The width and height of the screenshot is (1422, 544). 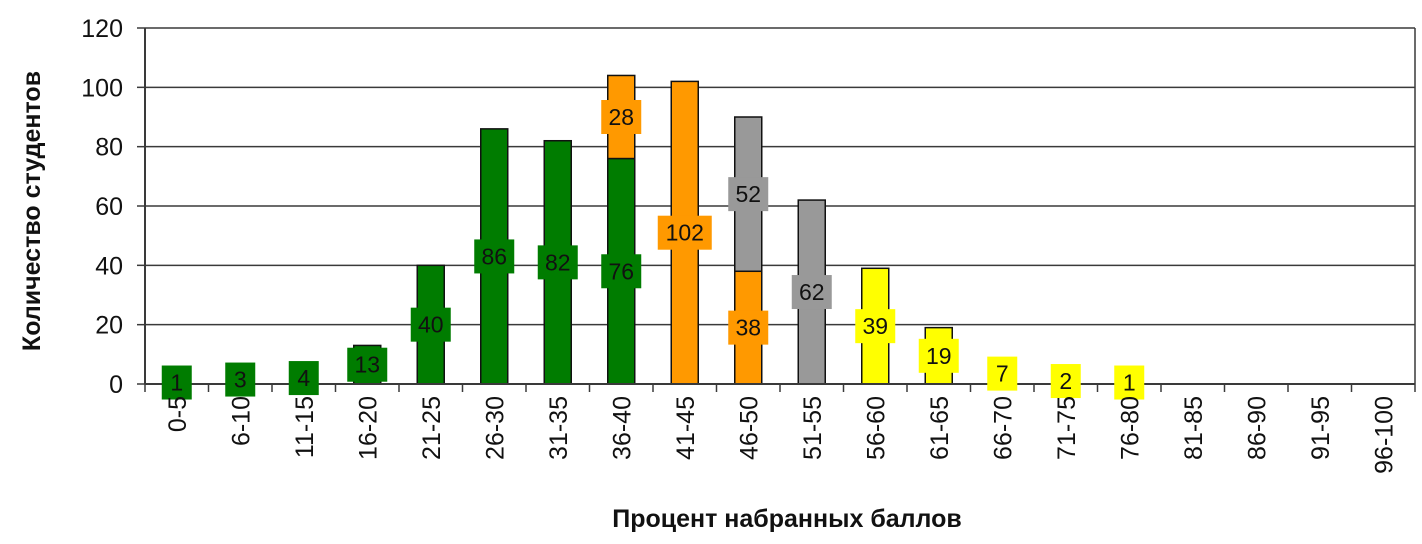 I want to click on data-label: 39, so click(x=875, y=326).